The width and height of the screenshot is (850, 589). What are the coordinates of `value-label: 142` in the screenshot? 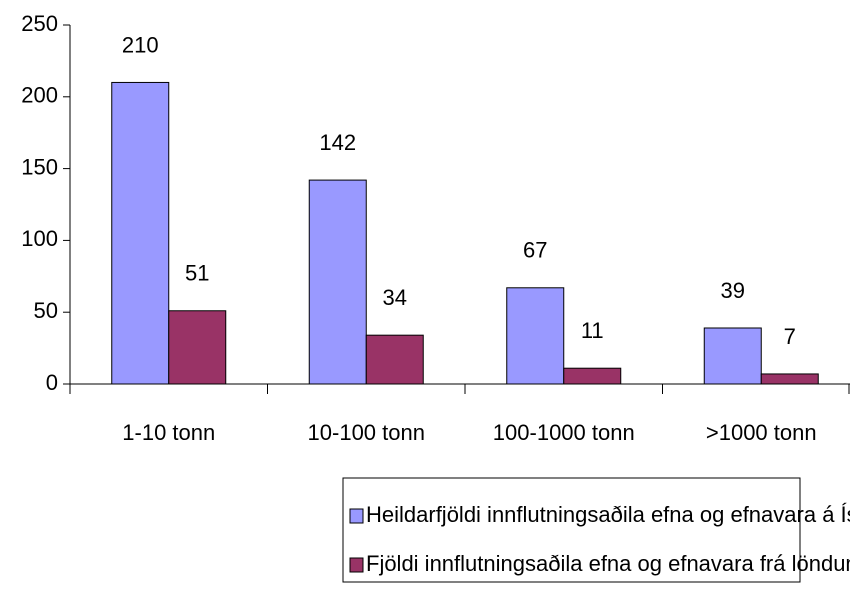 It's located at (337, 142).